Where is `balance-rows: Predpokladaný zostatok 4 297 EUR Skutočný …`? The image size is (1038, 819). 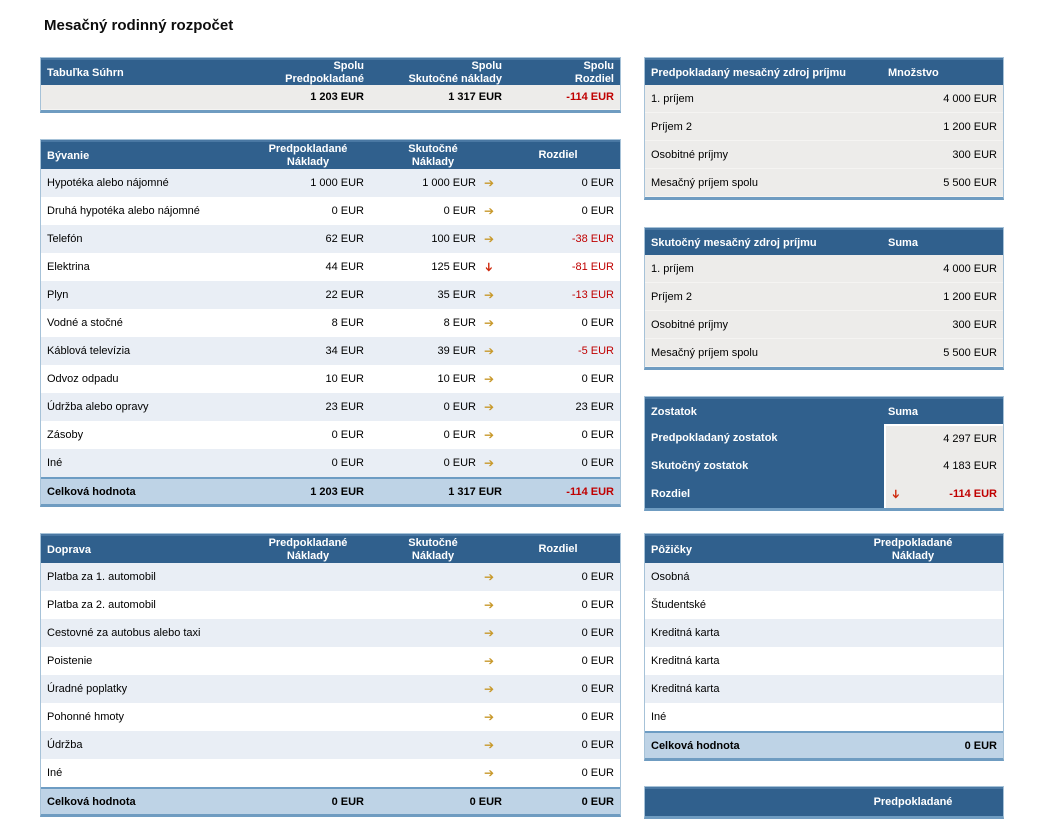 balance-rows: Predpokladaný zostatok 4 297 EUR Skutočný … is located at coordinates (824, 466).